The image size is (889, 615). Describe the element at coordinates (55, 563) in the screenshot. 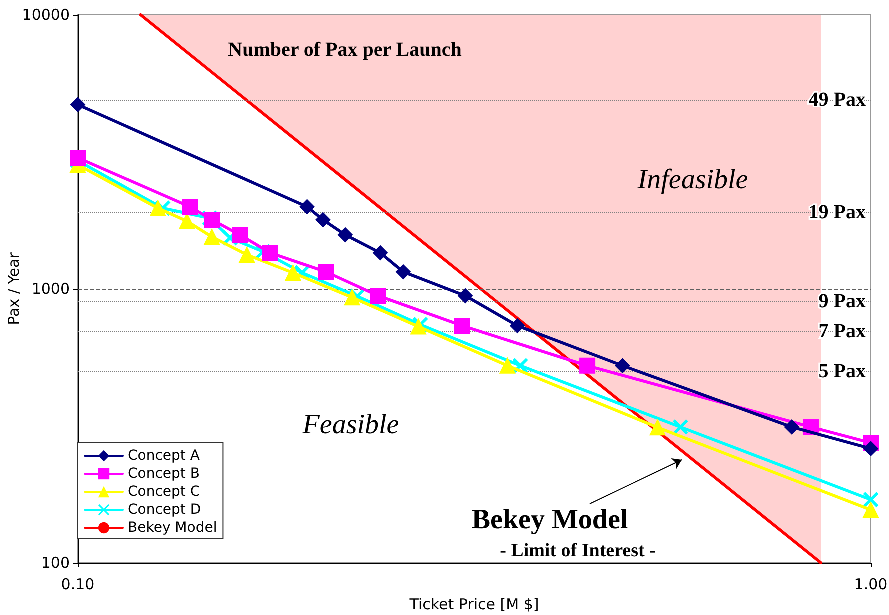

I see `y-tick-label: 100` at that location.